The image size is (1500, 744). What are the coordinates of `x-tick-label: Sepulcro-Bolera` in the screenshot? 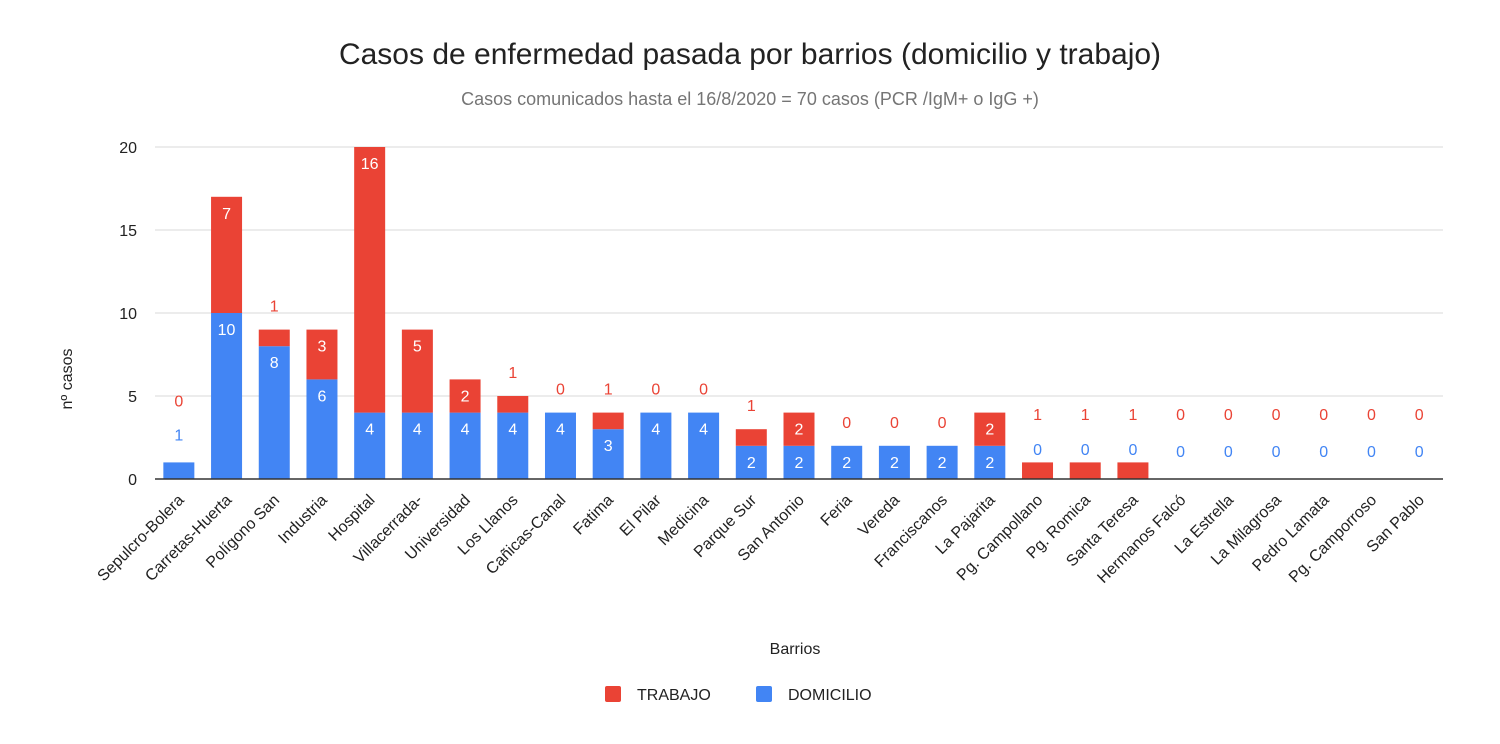 It's located at (141, 538).